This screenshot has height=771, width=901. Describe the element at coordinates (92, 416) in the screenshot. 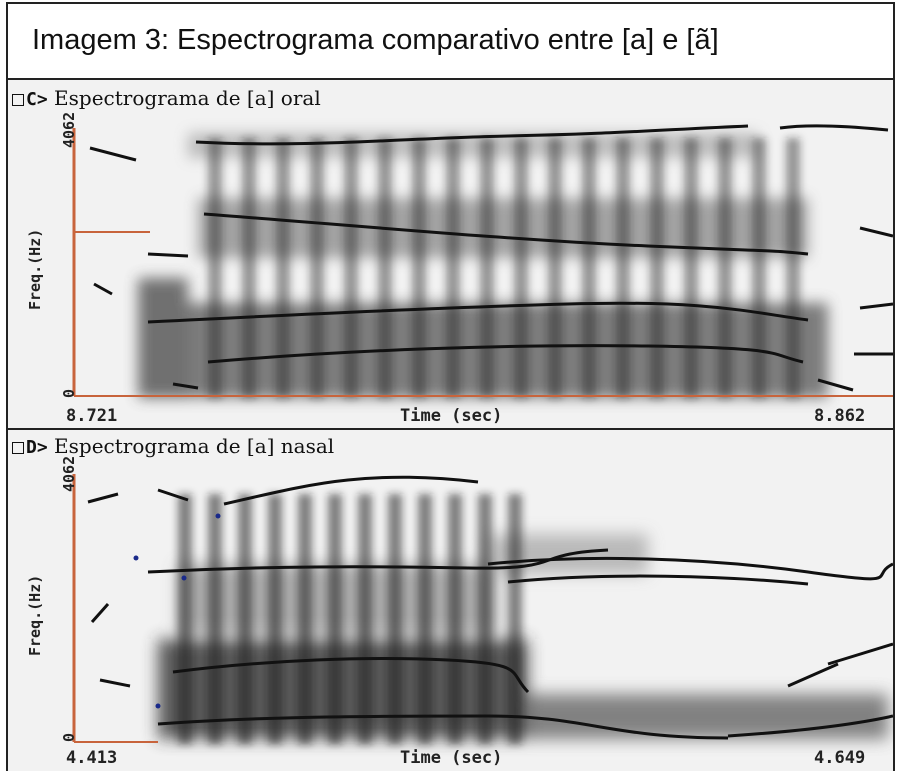

I see `x-start-label-oral: 8.721` at that location.